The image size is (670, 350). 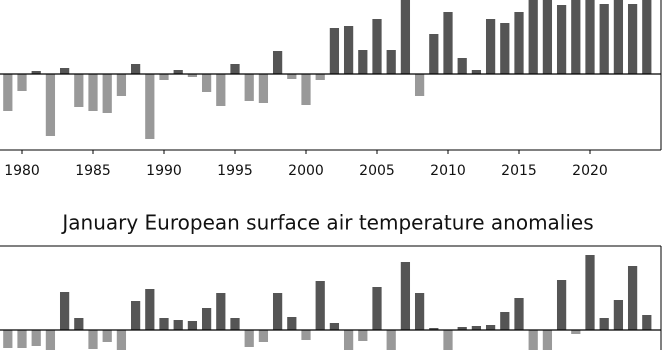 I want to click on x-tick-label: 2015, so click(x=519, y=171).